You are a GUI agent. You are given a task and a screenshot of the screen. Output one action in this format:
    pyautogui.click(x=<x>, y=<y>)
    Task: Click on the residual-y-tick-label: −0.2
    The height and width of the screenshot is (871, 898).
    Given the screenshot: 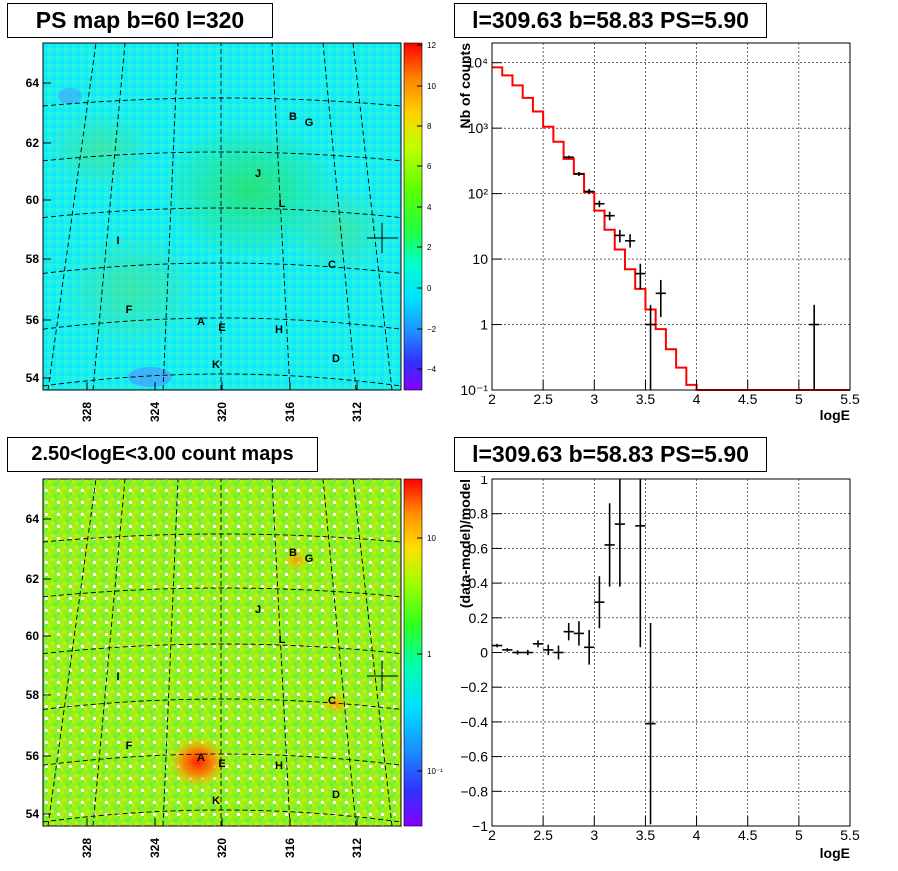 What is the action you would take?
    pyautogui.click(x=474, y=687)
    